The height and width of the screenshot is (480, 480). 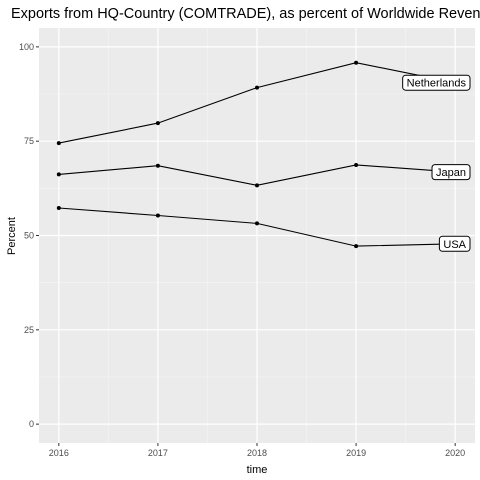 I want to click on series-netherlands, so click(x=256, y=103).